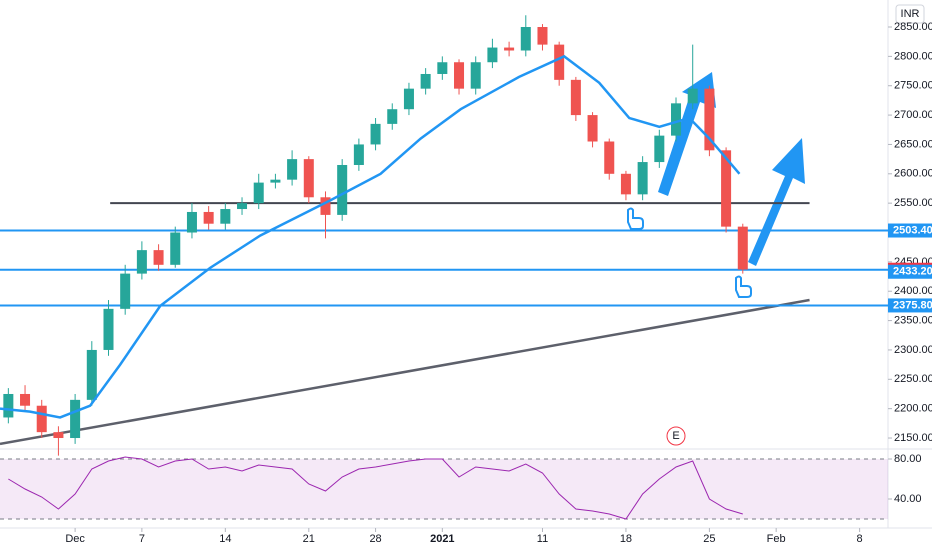 This screenshot has width=932, height=550. I want to click on y-tick-label: 2150.00, so click(913, 438).